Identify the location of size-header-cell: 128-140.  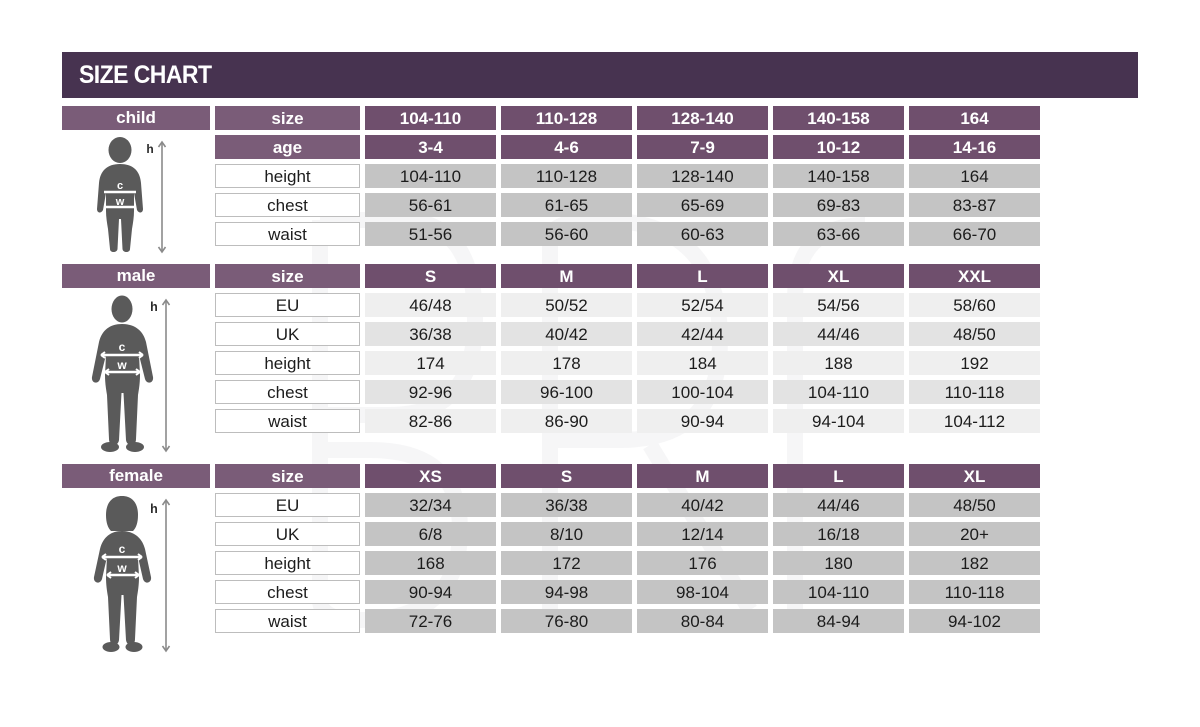
(702, 118).